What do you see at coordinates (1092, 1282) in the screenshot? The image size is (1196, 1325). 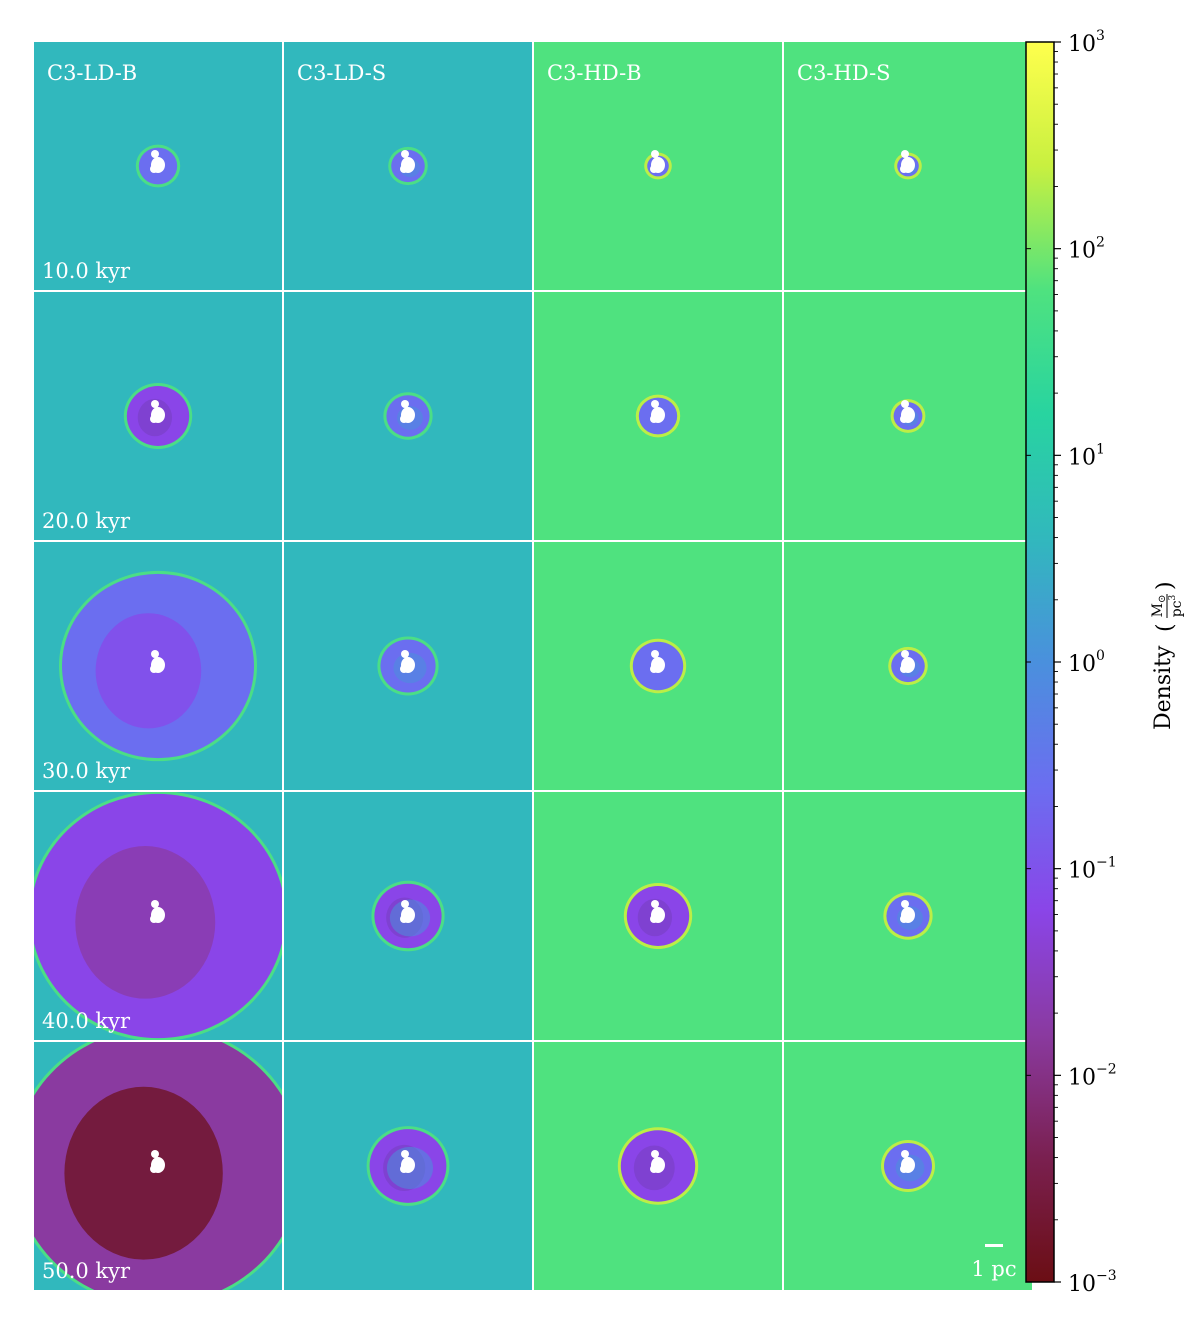 I see `colorbar-tick-label: 10⁻³` at bounding box center [1092, 1282].